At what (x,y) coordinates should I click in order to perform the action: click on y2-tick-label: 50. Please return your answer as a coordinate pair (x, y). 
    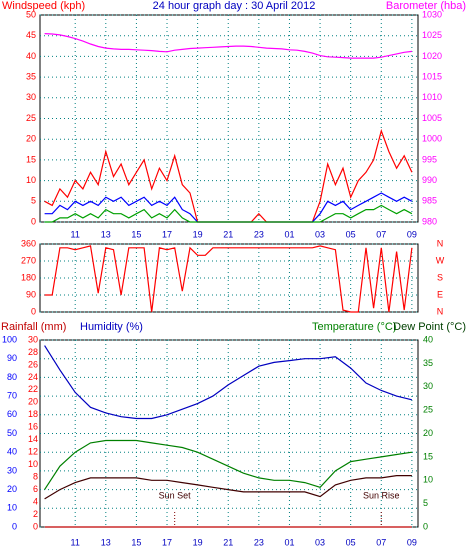
    Looking at the image, I should click on (12, 433).